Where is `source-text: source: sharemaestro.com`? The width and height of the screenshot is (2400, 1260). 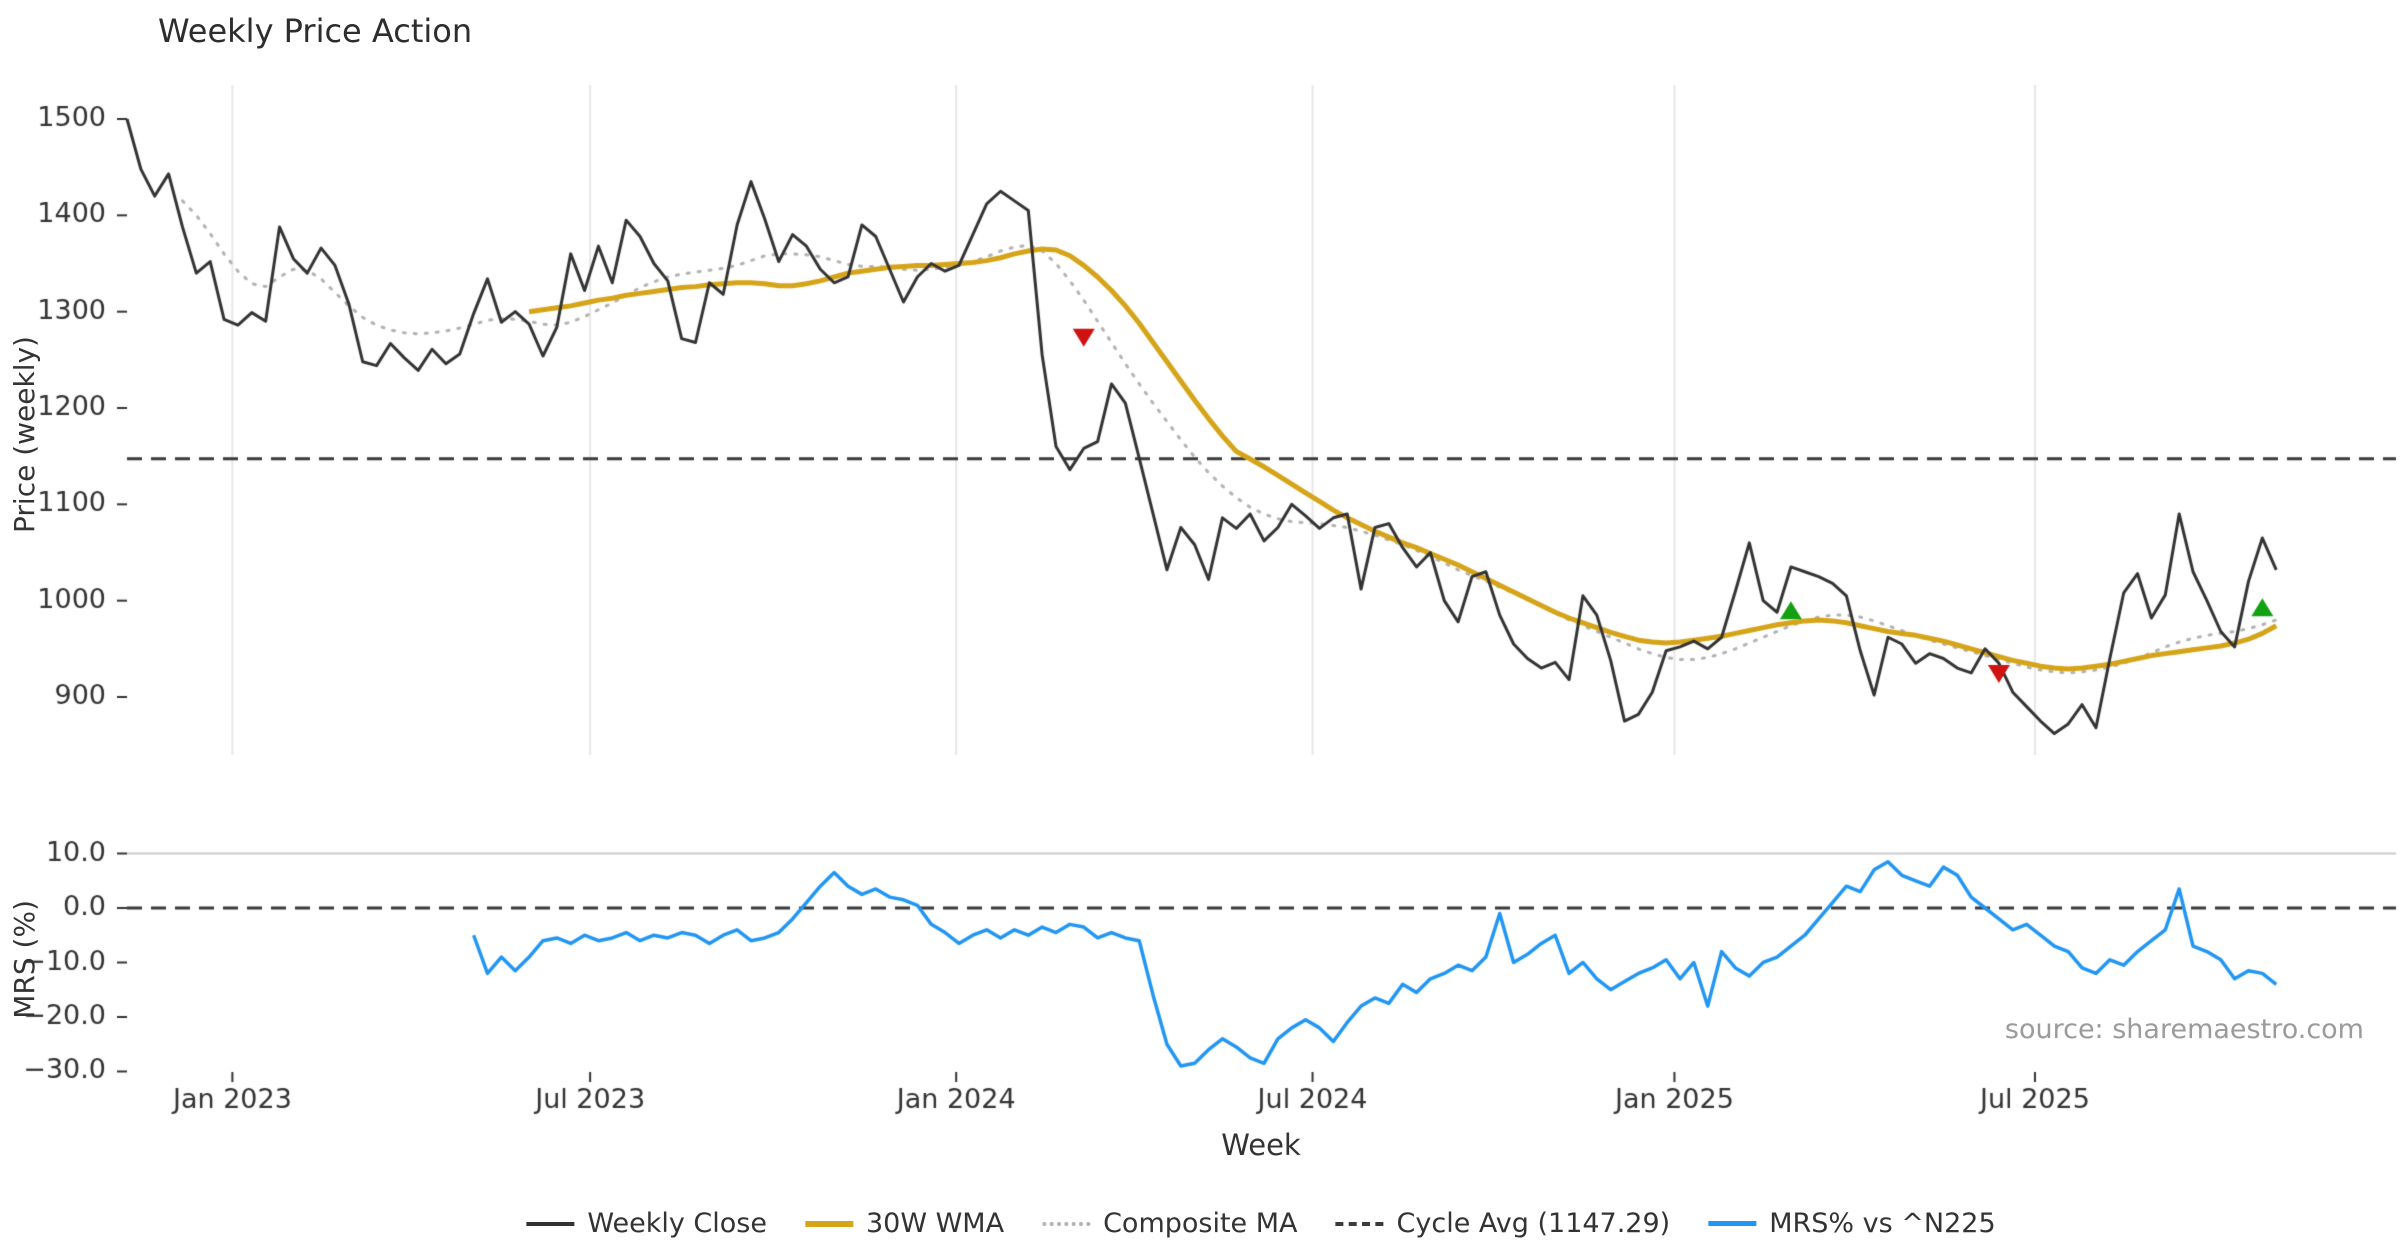
source-text: source: sharemaestro.com is located at coordinates (2184, 1029).